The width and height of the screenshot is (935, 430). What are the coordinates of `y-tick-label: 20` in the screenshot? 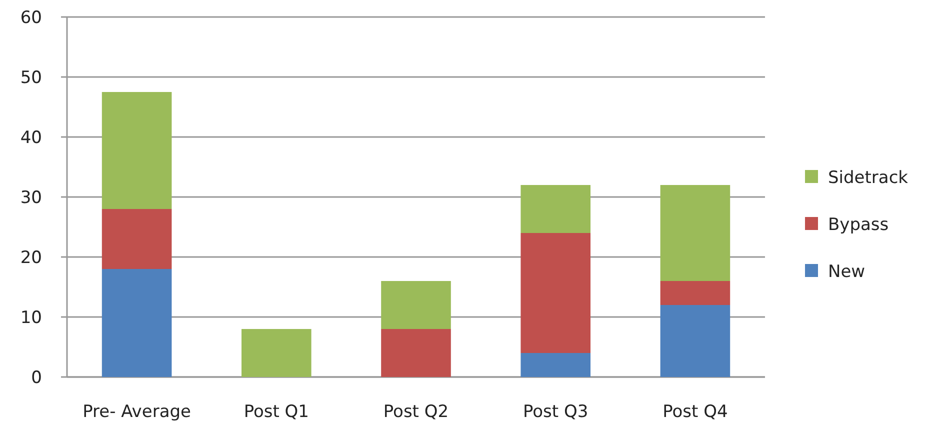 It's located at (31, 258).